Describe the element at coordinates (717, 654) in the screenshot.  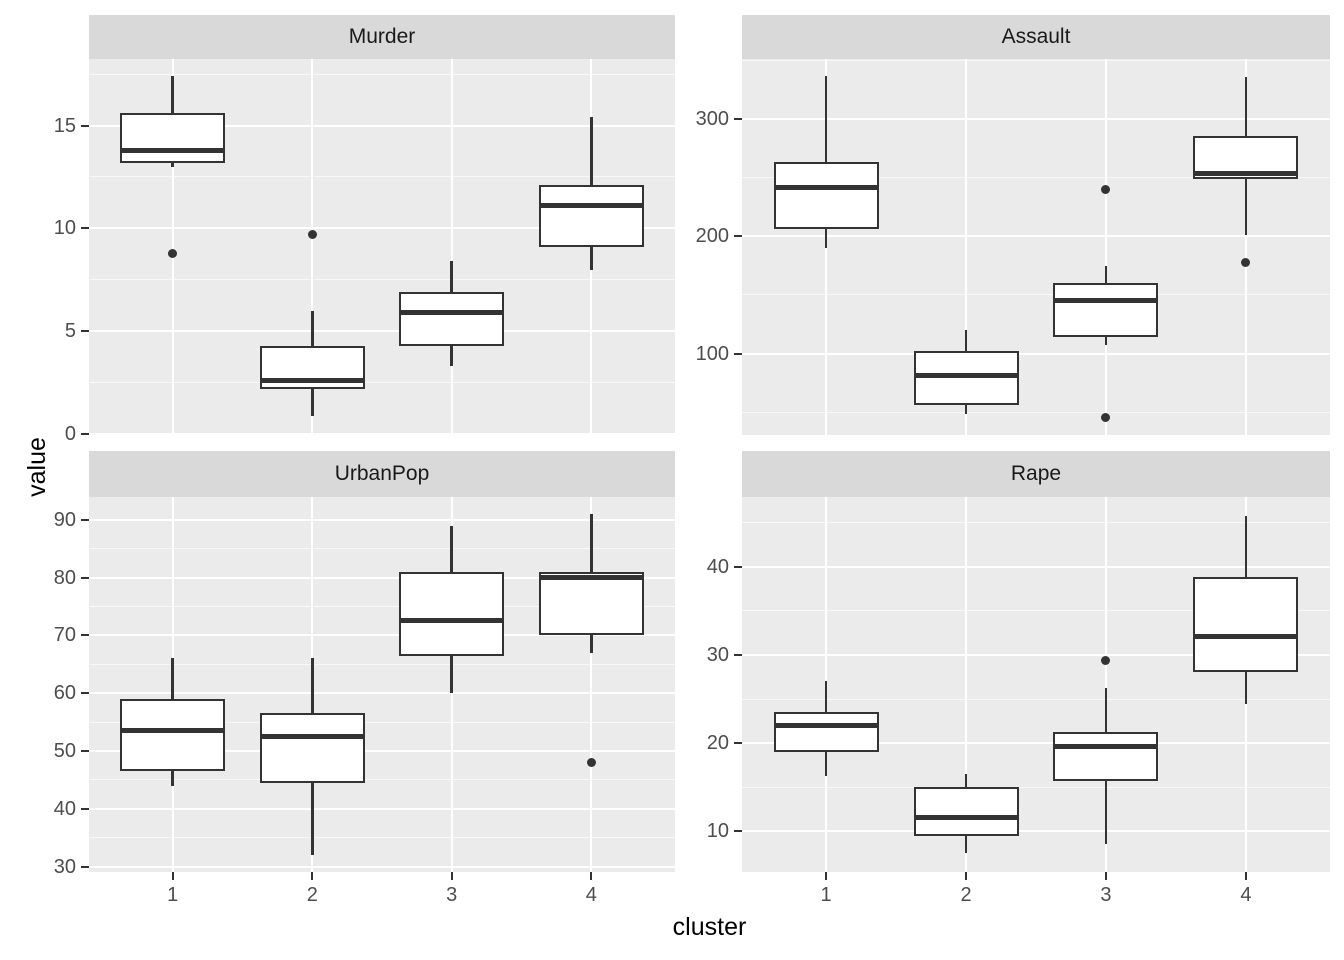
I see `y-tick-label: 30` at that location.